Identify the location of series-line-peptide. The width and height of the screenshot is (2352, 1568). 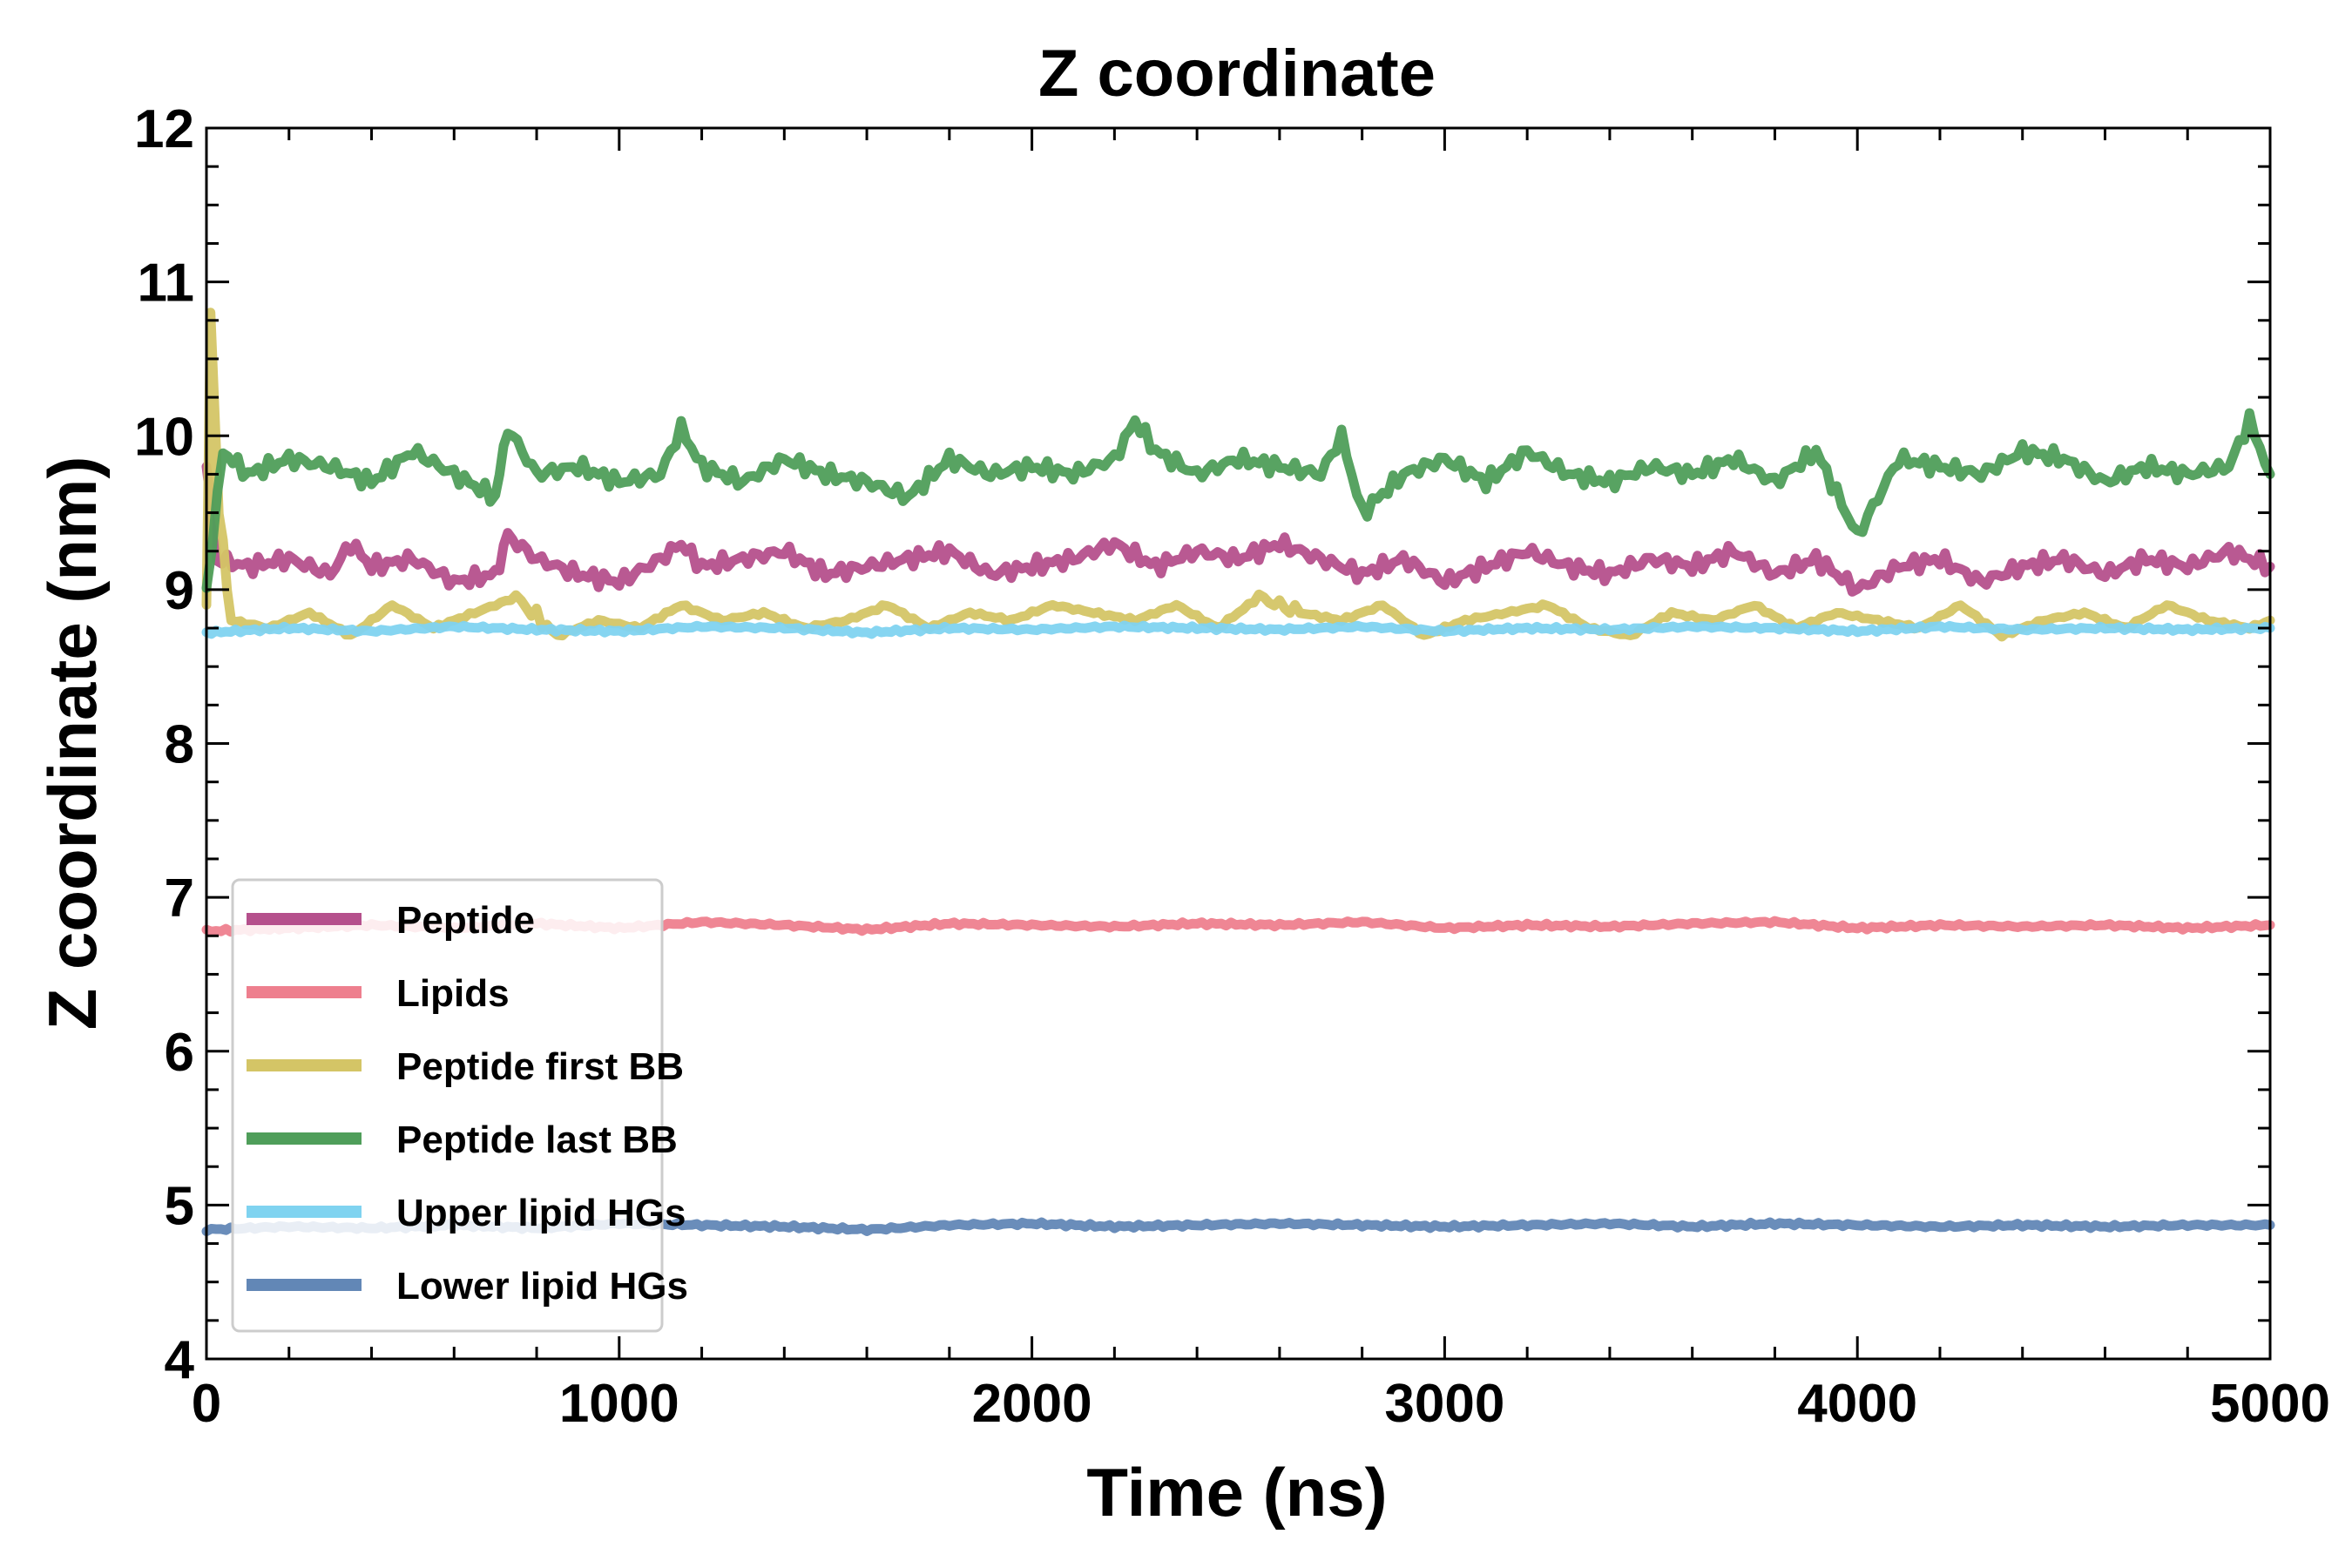
(1238, 529).